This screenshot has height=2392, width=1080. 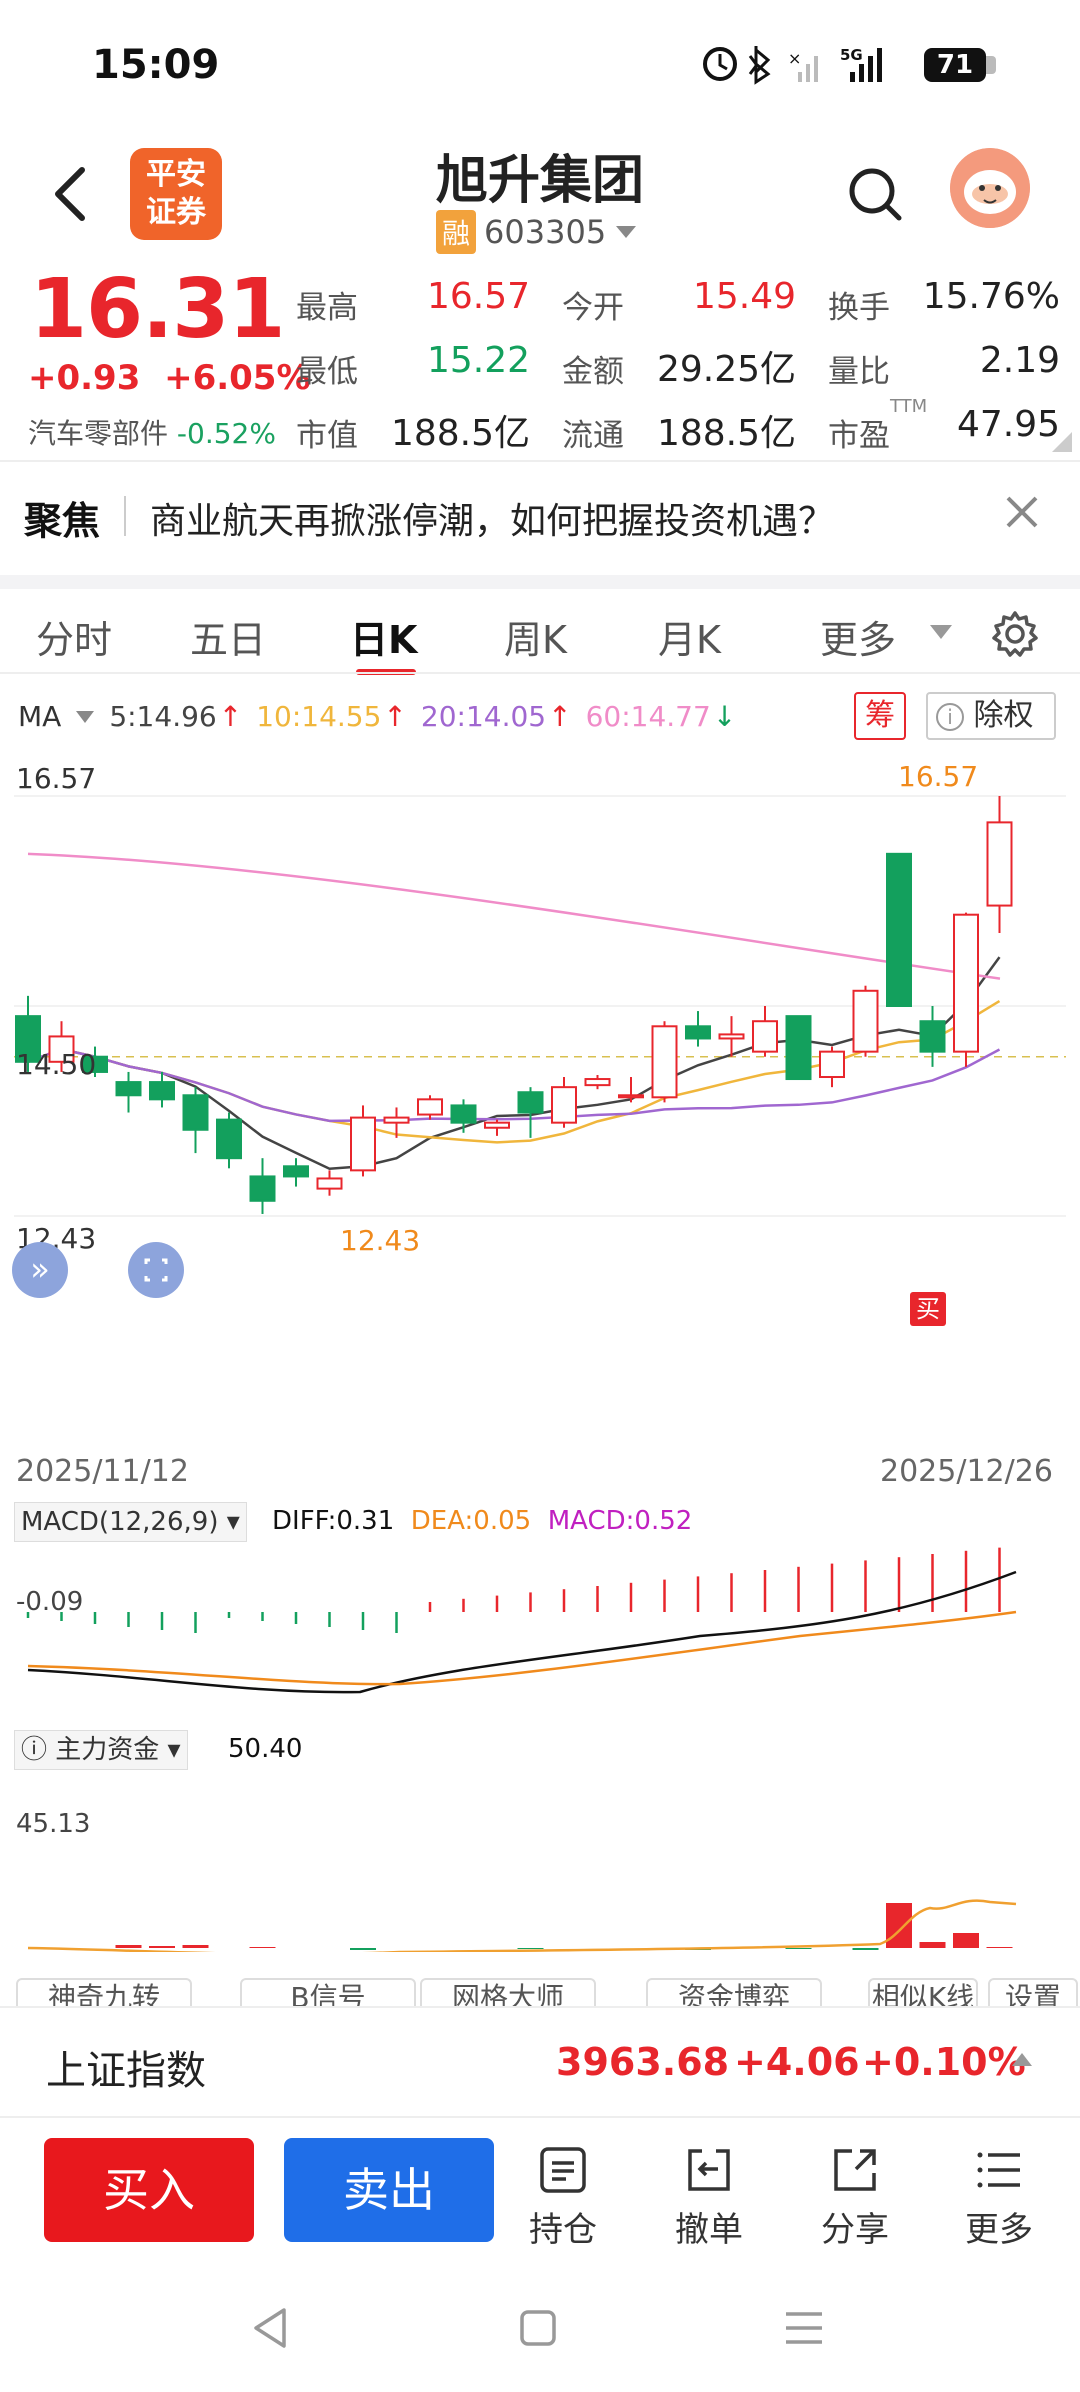 I want to click on main-fund-selector: ⓘ 主力资金 ▾, so click(x=101, y=1750).